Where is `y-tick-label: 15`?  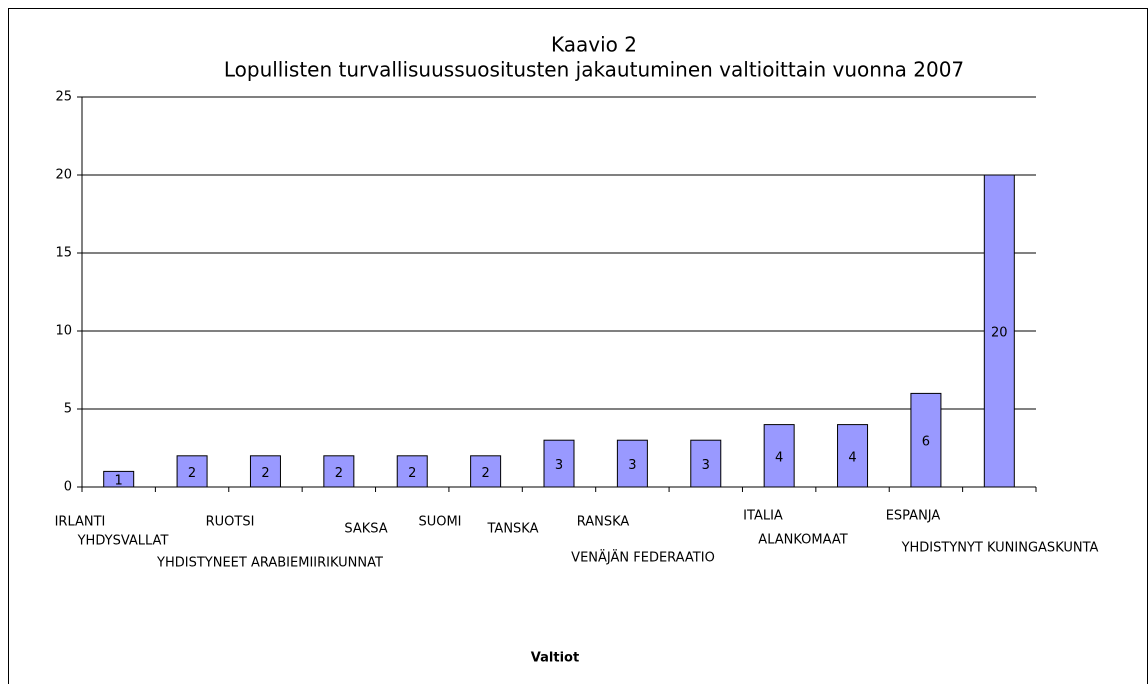 y-tick-label: 15 is located at coordinates (63, 253).